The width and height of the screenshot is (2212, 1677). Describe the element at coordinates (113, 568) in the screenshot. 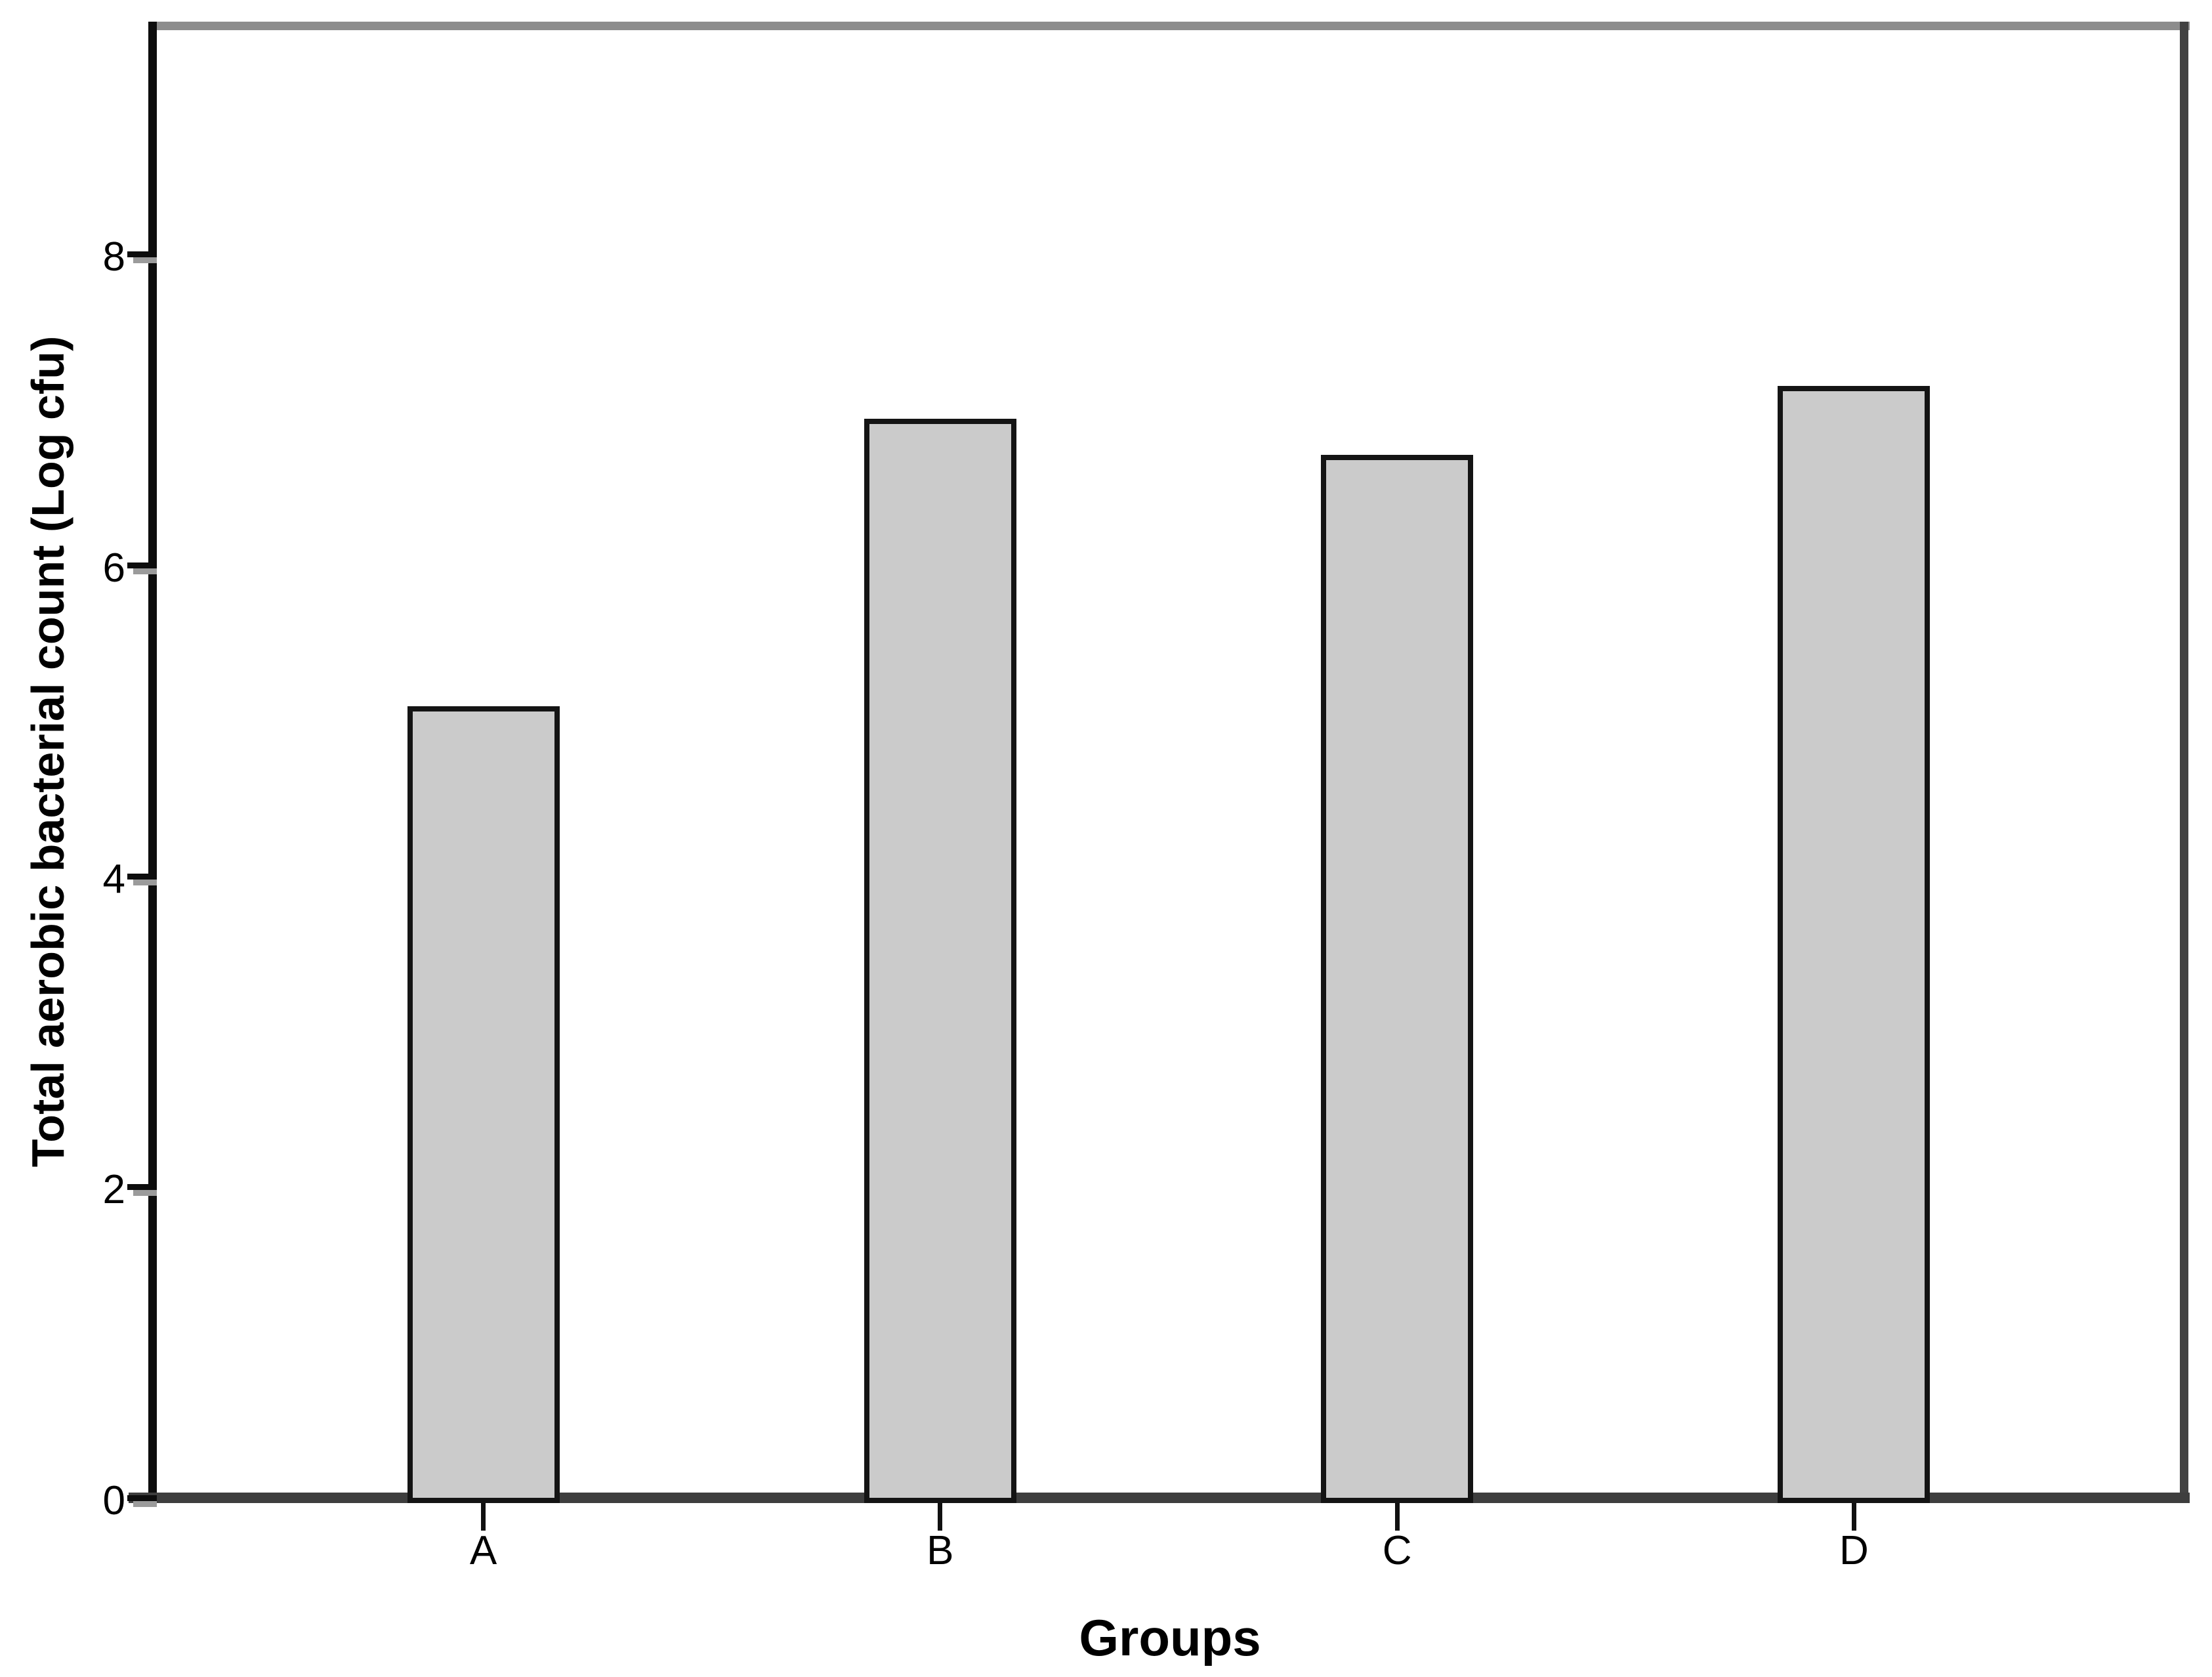

I see `y-tick-label: 6` at that location.